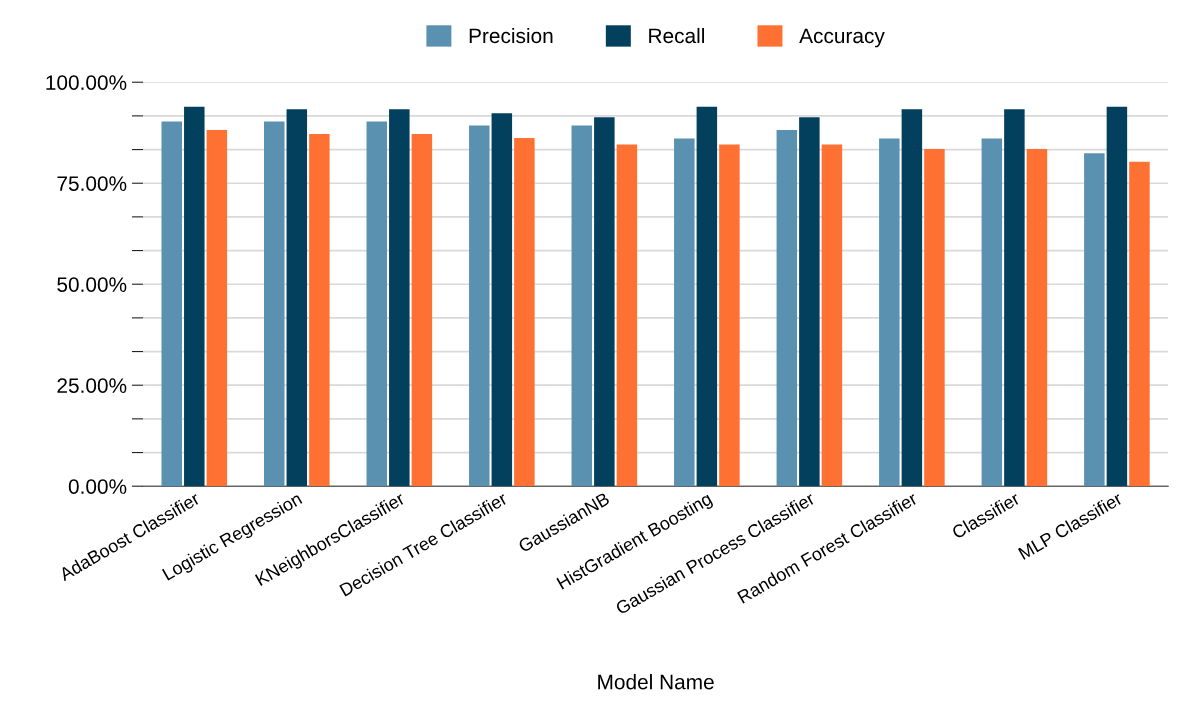 This screenshot has height=715, width=1192. Describe the element at coordinates (92, 284) in the screenshot. I see `y-tick-label: 50.00%` at that location.